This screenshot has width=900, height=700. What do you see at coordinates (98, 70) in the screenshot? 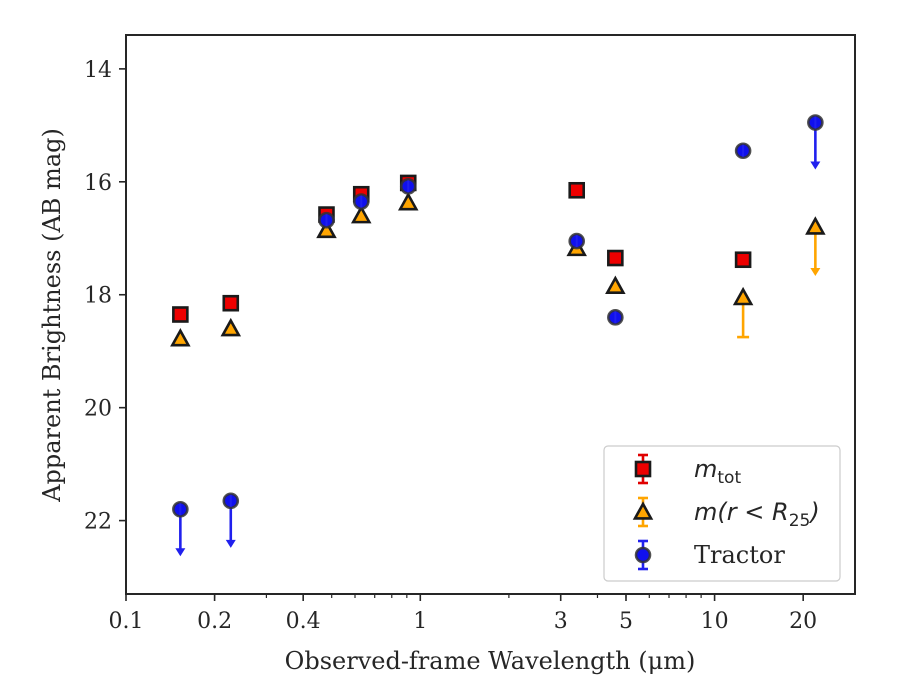
I see `y-tick-label: 14` at bounding box center [98, 70].